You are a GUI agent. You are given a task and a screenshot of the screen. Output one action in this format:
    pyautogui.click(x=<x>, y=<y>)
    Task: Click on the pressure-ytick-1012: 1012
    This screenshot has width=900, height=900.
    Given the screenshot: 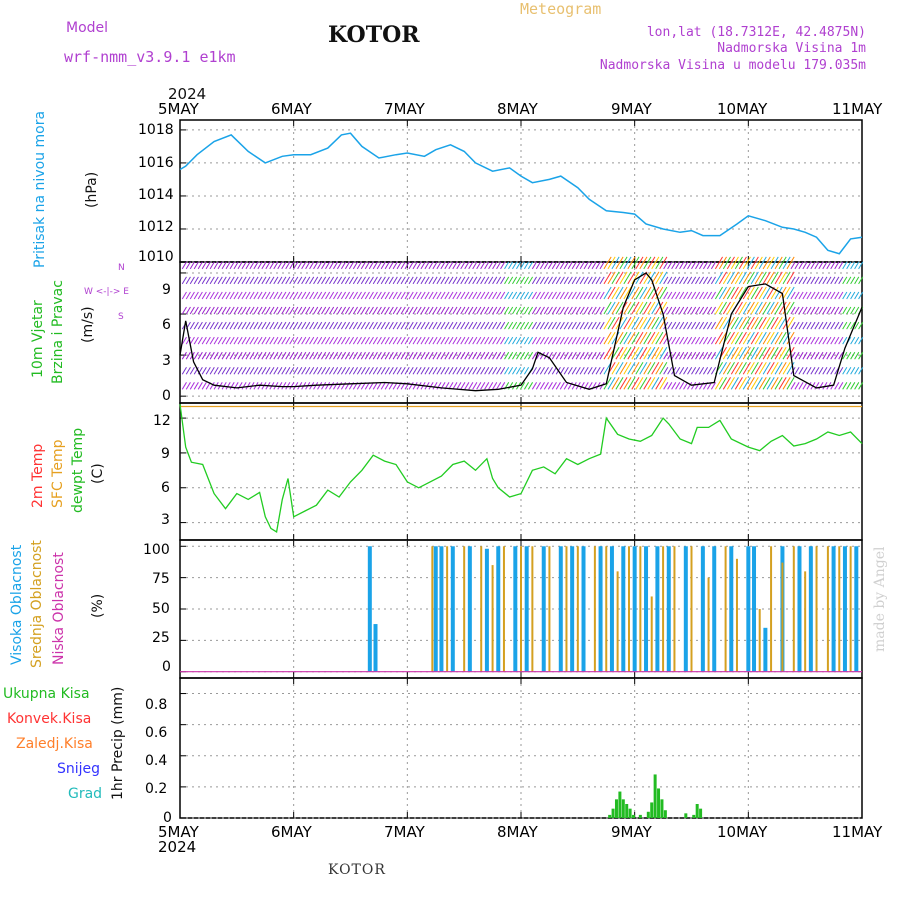 What is the action you would take?
    pyautogui.click(x=156, y=227)
    